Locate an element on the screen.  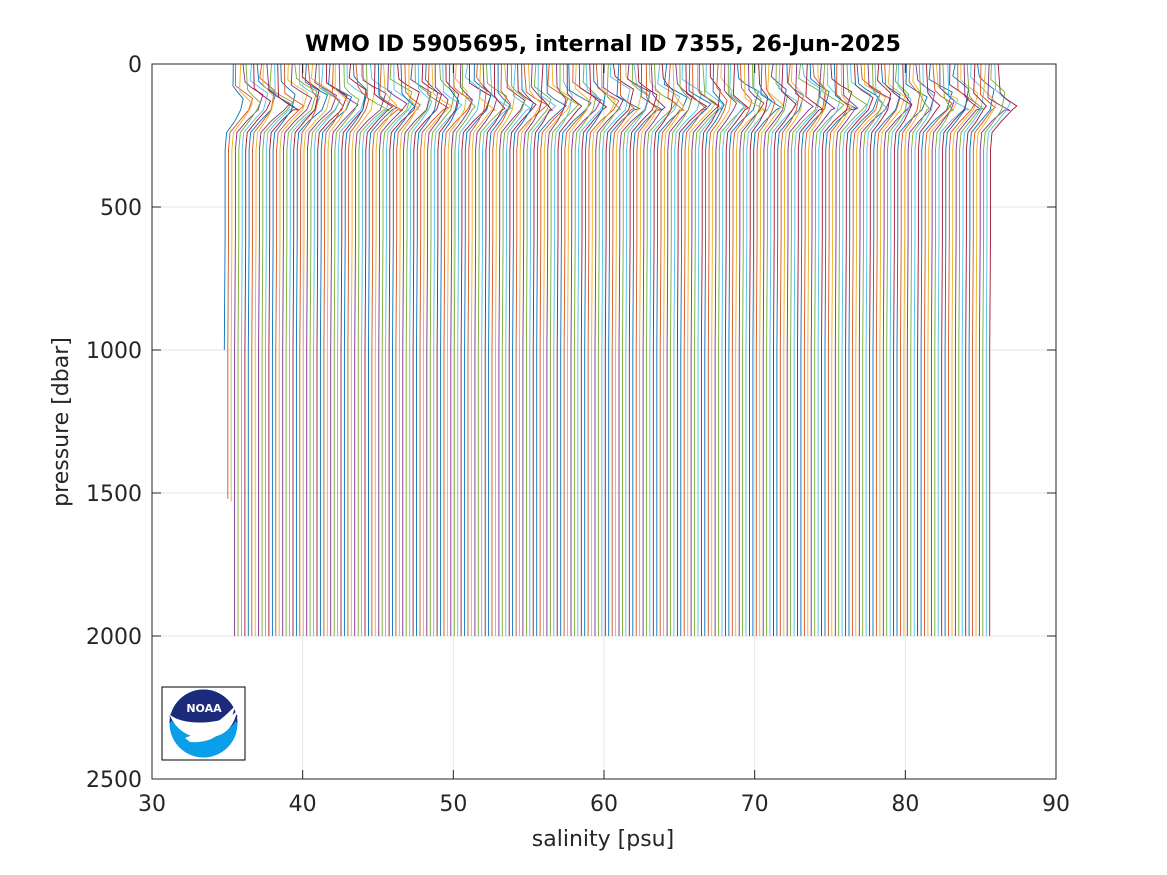
x-tick-label: 60 is located at coordinates (604, 804).